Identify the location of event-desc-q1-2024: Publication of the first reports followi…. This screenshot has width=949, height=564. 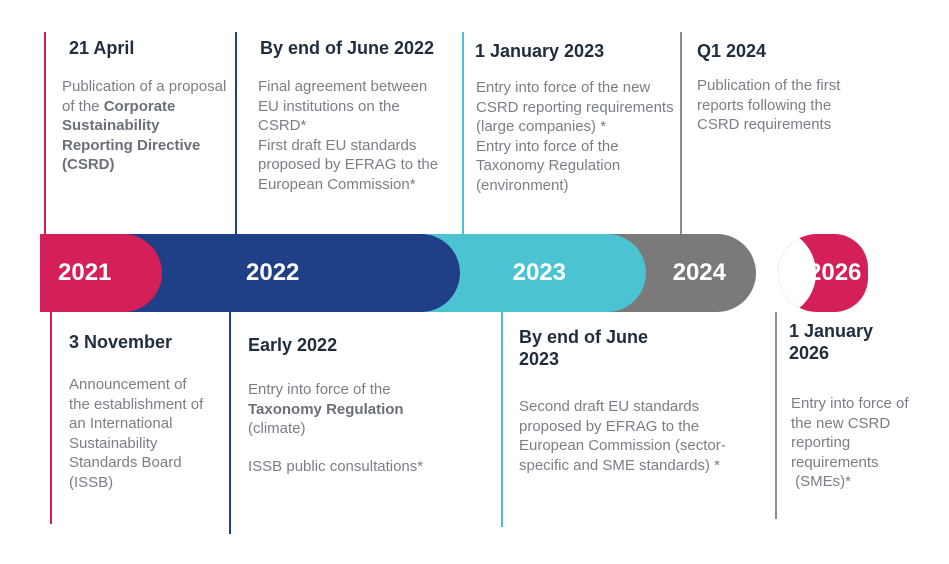
(769, 105).